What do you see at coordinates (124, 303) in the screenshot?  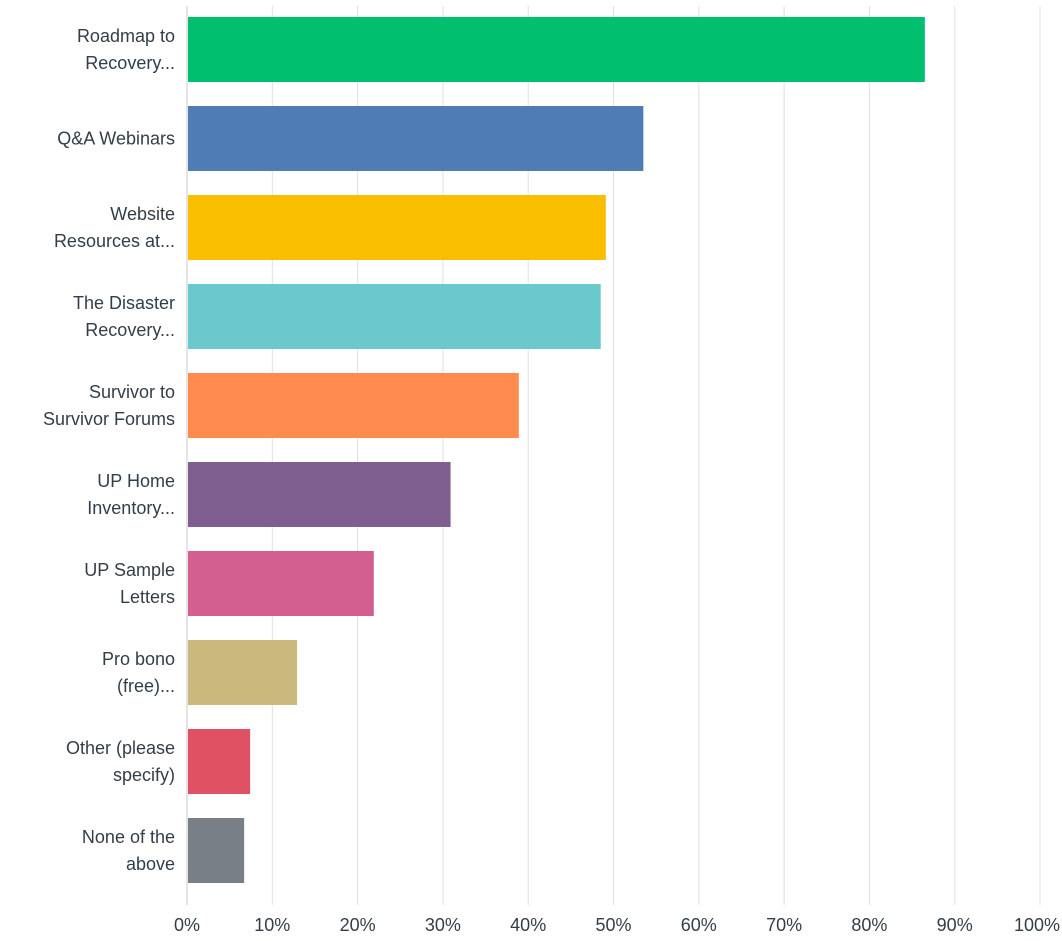 I see `category-label-line: The Disaster` at bounding box center [124, 303].